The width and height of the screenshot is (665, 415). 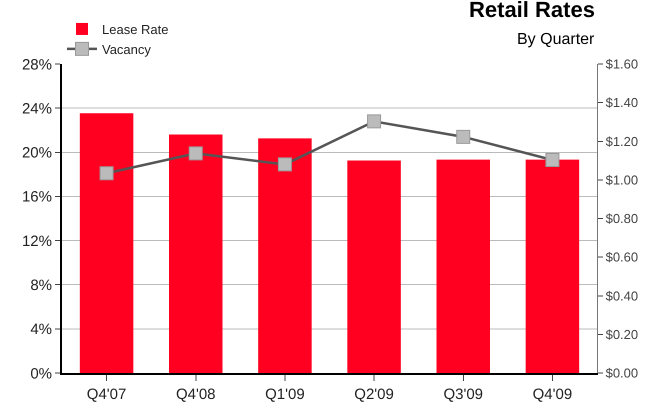 What do you see at coordinates (106, 394) in the screenshot?
I see `x-tick-label: Q4'07` at bounding box center [106, 394].